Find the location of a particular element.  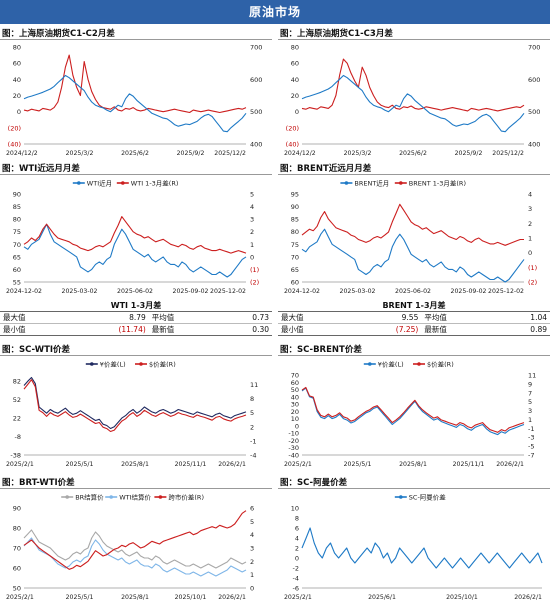

y2-tick-label: -1 is located at coordinates (253, 441).